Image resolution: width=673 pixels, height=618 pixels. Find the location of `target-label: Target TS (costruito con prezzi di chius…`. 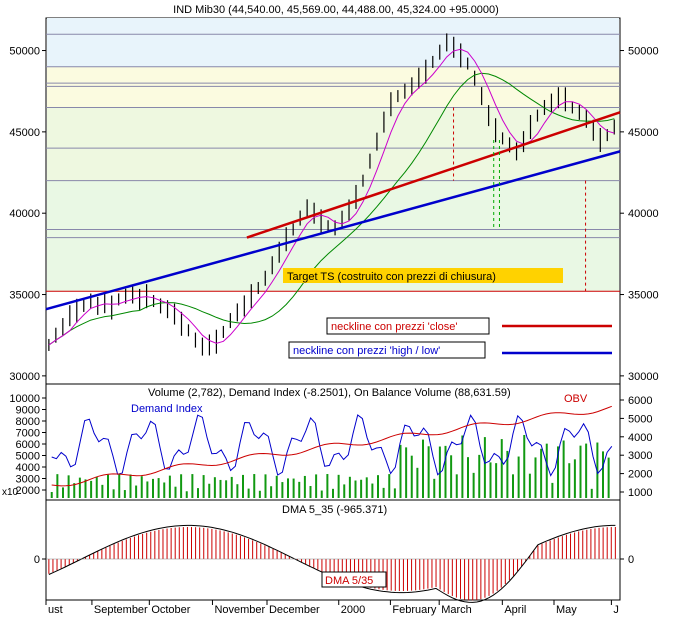

target-label: Target TS (costruito con prezzi di chius… is located at coordinates (391, 277).